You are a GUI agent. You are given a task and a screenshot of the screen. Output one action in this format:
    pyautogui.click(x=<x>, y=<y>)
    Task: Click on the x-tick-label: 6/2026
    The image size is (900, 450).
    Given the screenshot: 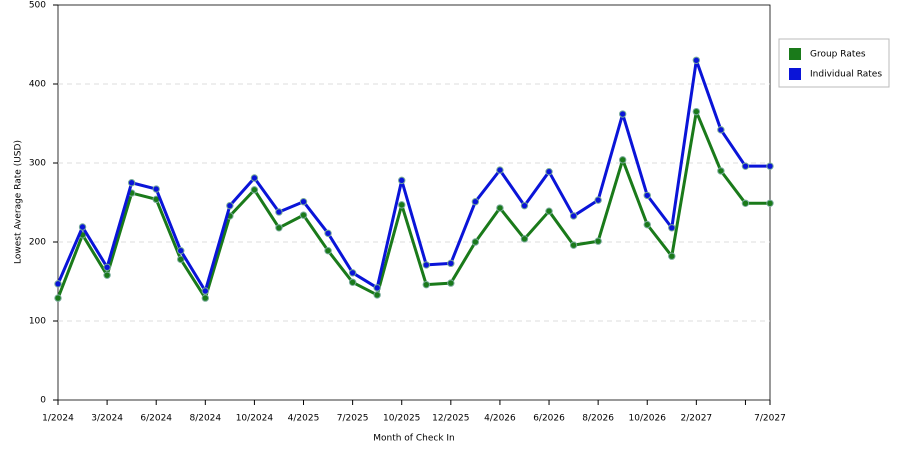 What is the action you would take?
    pyautogui.click(x=549, y=419)
    